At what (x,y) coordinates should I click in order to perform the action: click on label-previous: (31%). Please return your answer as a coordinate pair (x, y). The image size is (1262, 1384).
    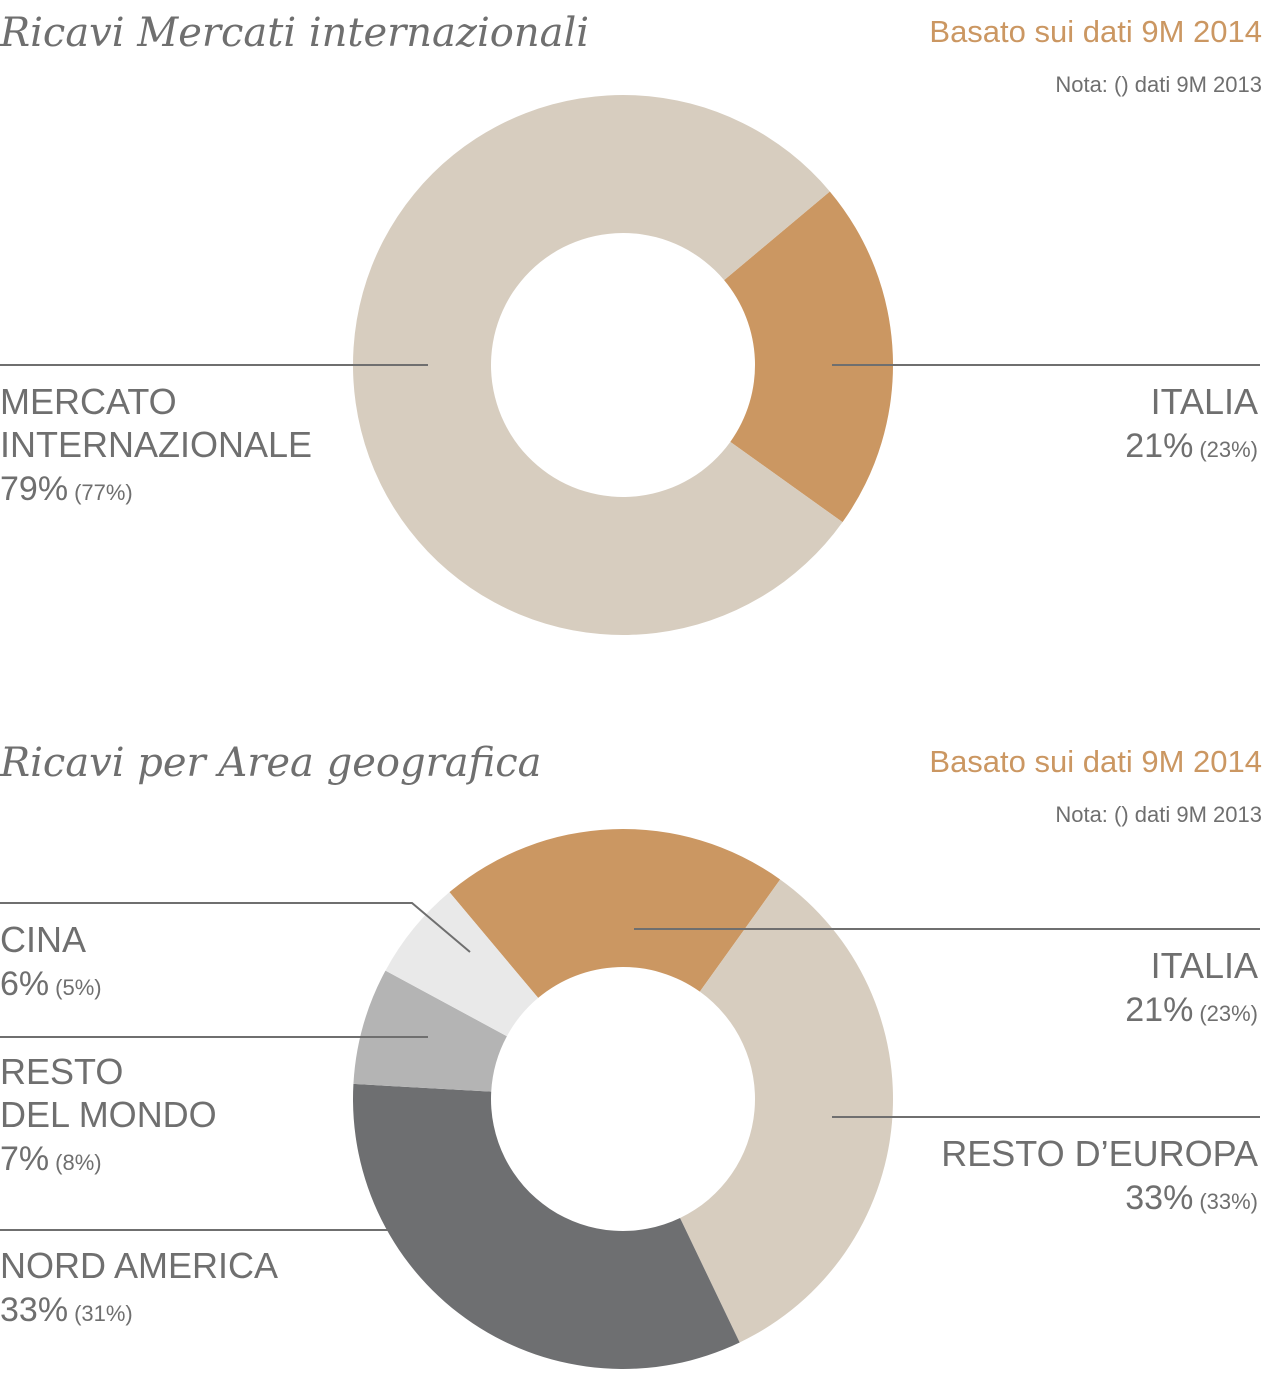
    Looking at the image, I should click on (103, 1313).